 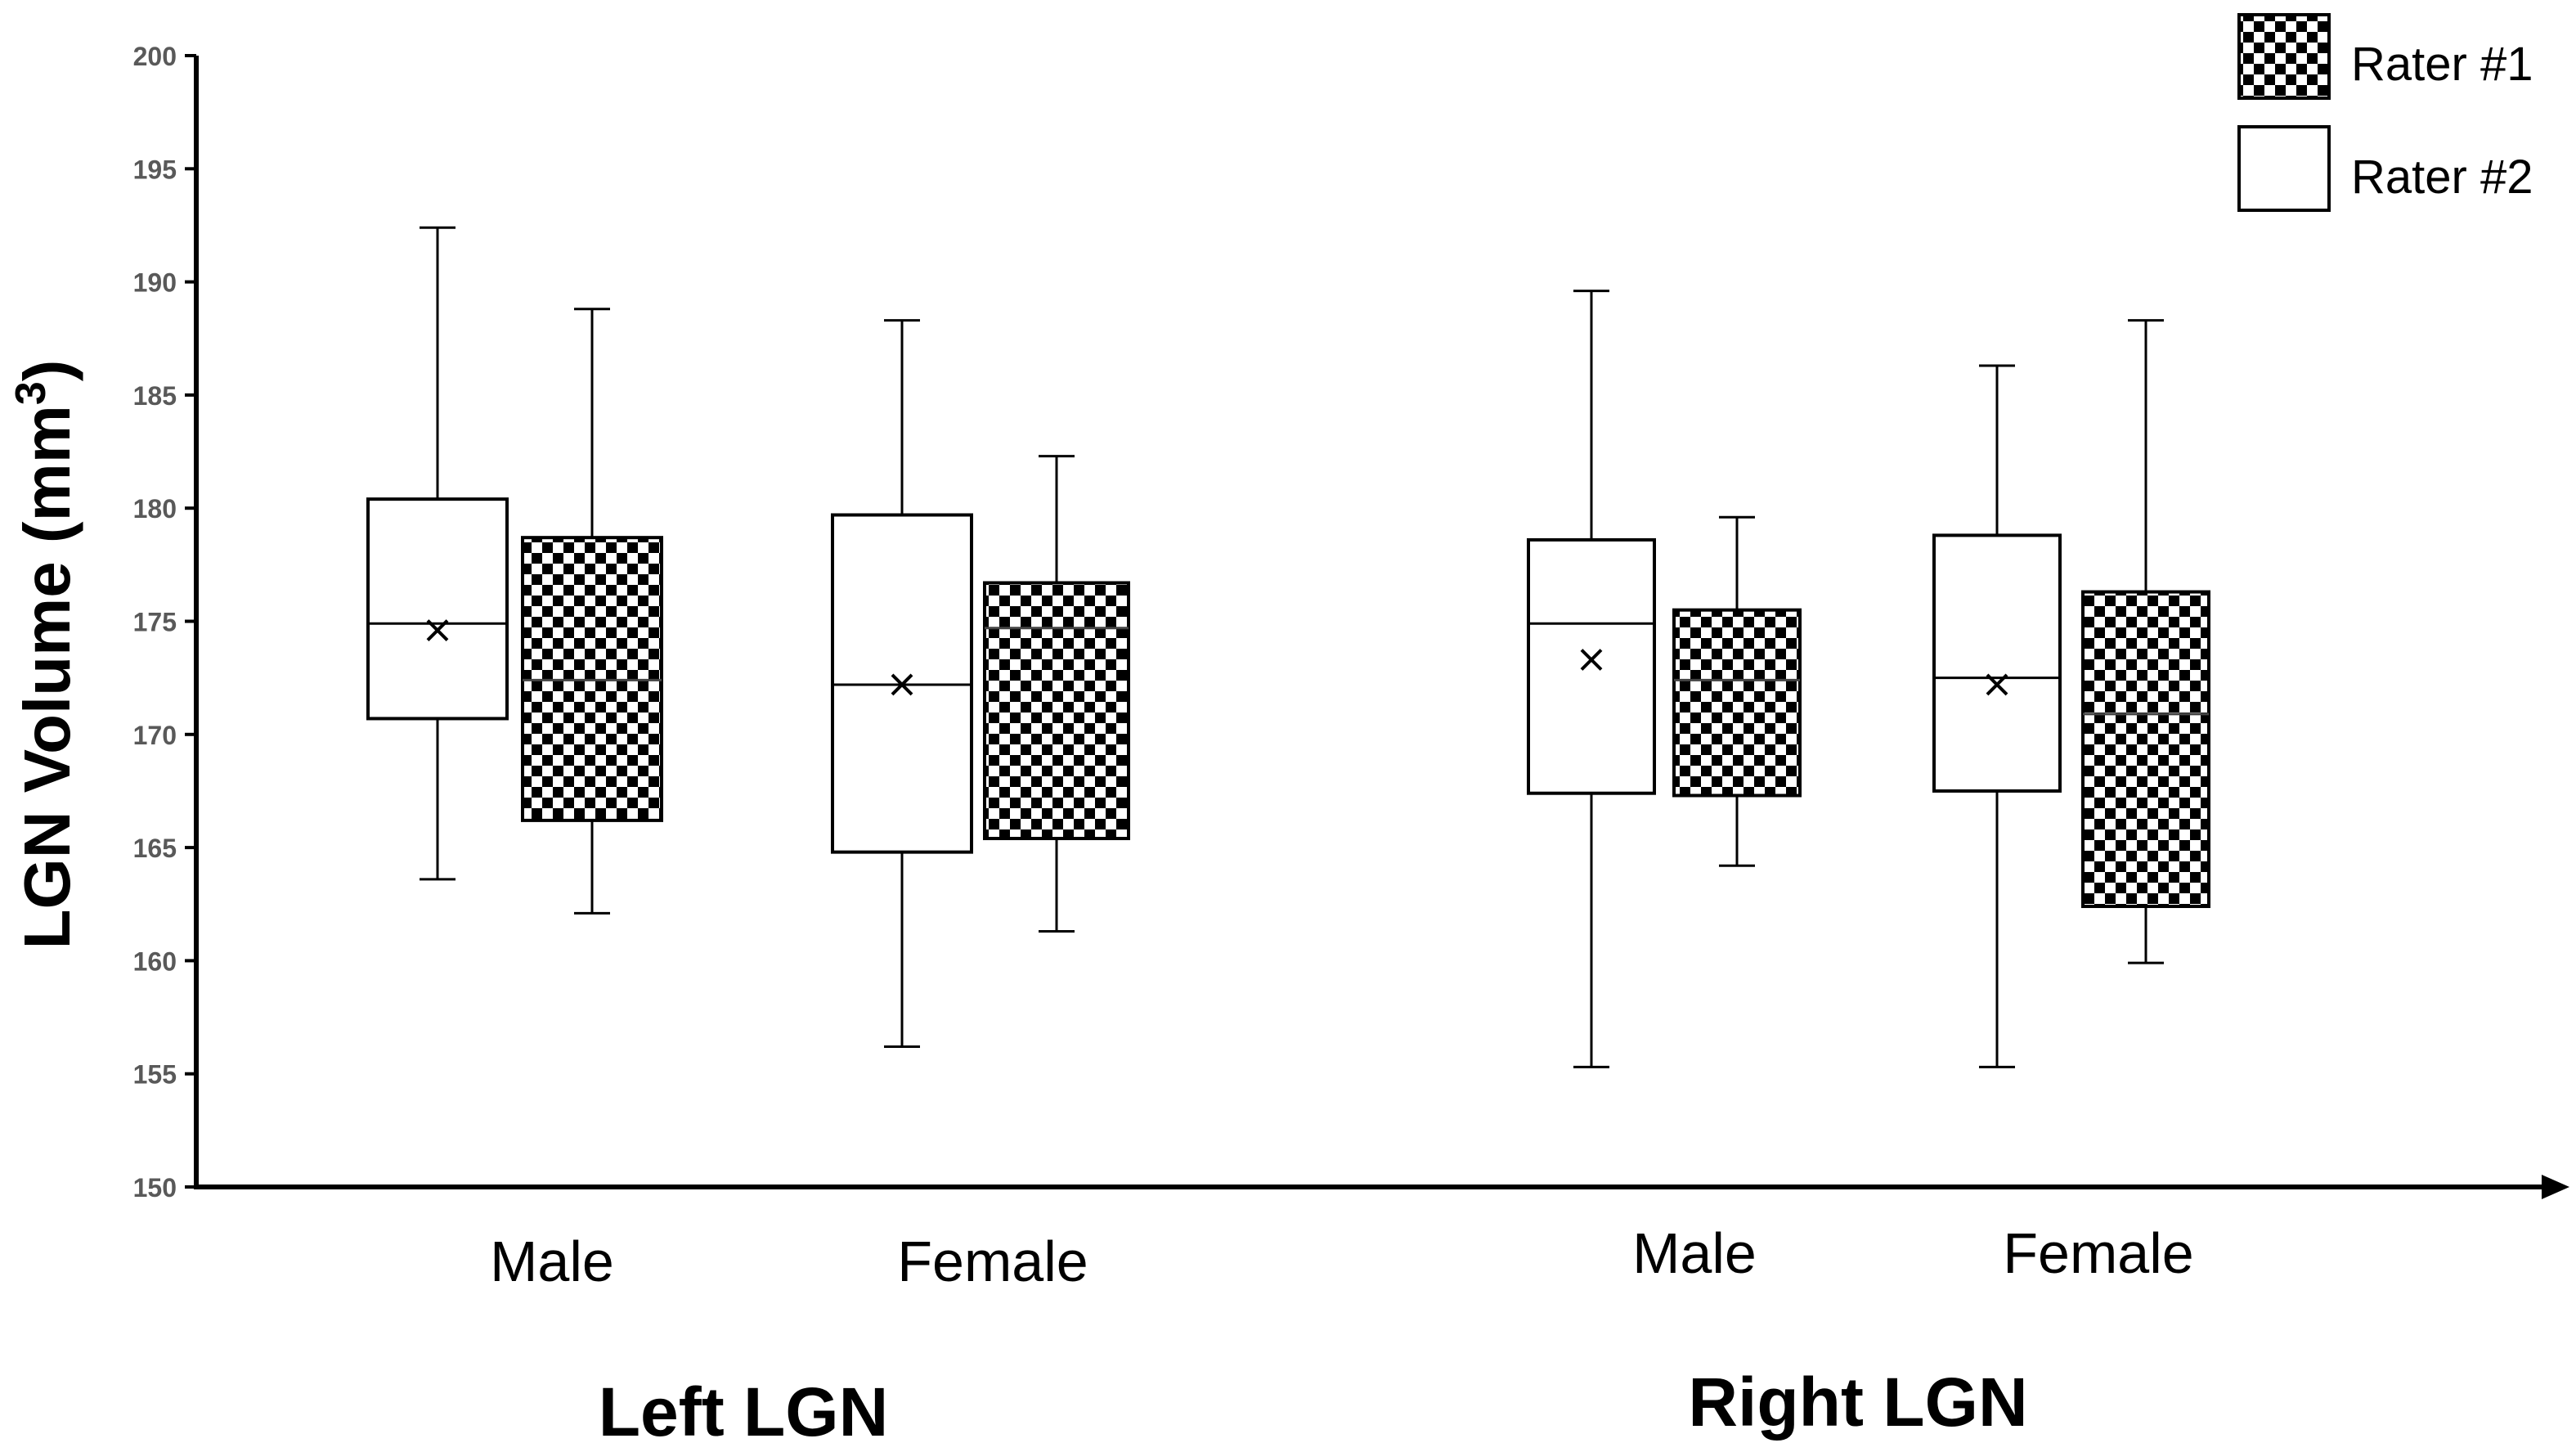 What do you see at coordinates (45, 655) in the screenshot?
I see `y-axis-label: LGN Volume (mm3)` at bounding box center [45, 655].